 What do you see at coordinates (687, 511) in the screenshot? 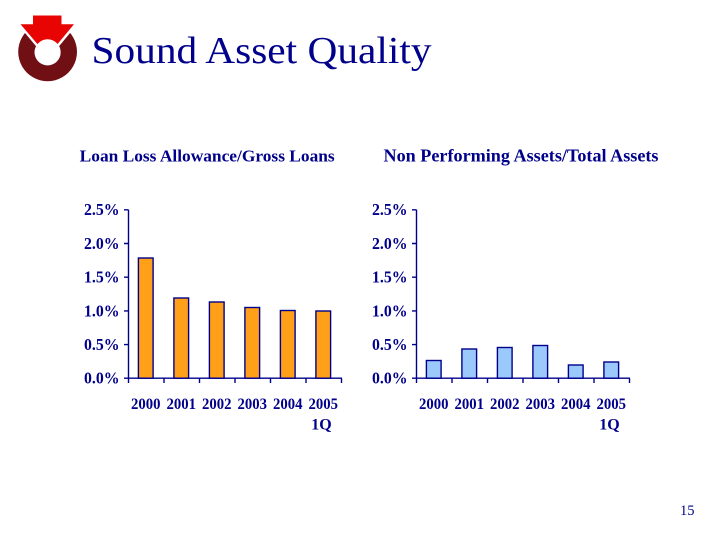
I see `svg-text: 15` at bounding box center [687, 511].